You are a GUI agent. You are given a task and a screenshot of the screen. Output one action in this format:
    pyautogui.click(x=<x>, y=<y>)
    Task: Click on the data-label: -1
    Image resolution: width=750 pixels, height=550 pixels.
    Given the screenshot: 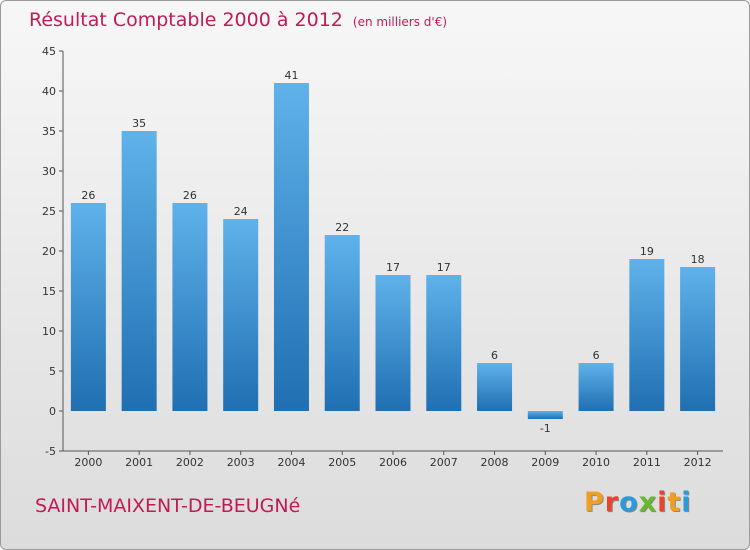 What is the action you would take?
    pyautogui.click(x=545, y=428)
    